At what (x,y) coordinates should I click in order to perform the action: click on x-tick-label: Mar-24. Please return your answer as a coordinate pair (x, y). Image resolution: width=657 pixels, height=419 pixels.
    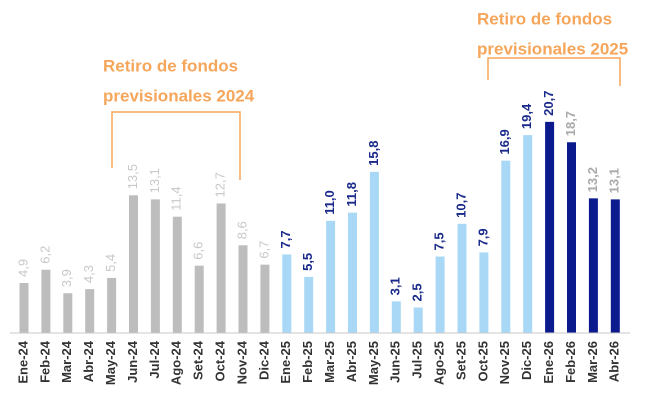
    Looking at the image, I should click on (66, 361).